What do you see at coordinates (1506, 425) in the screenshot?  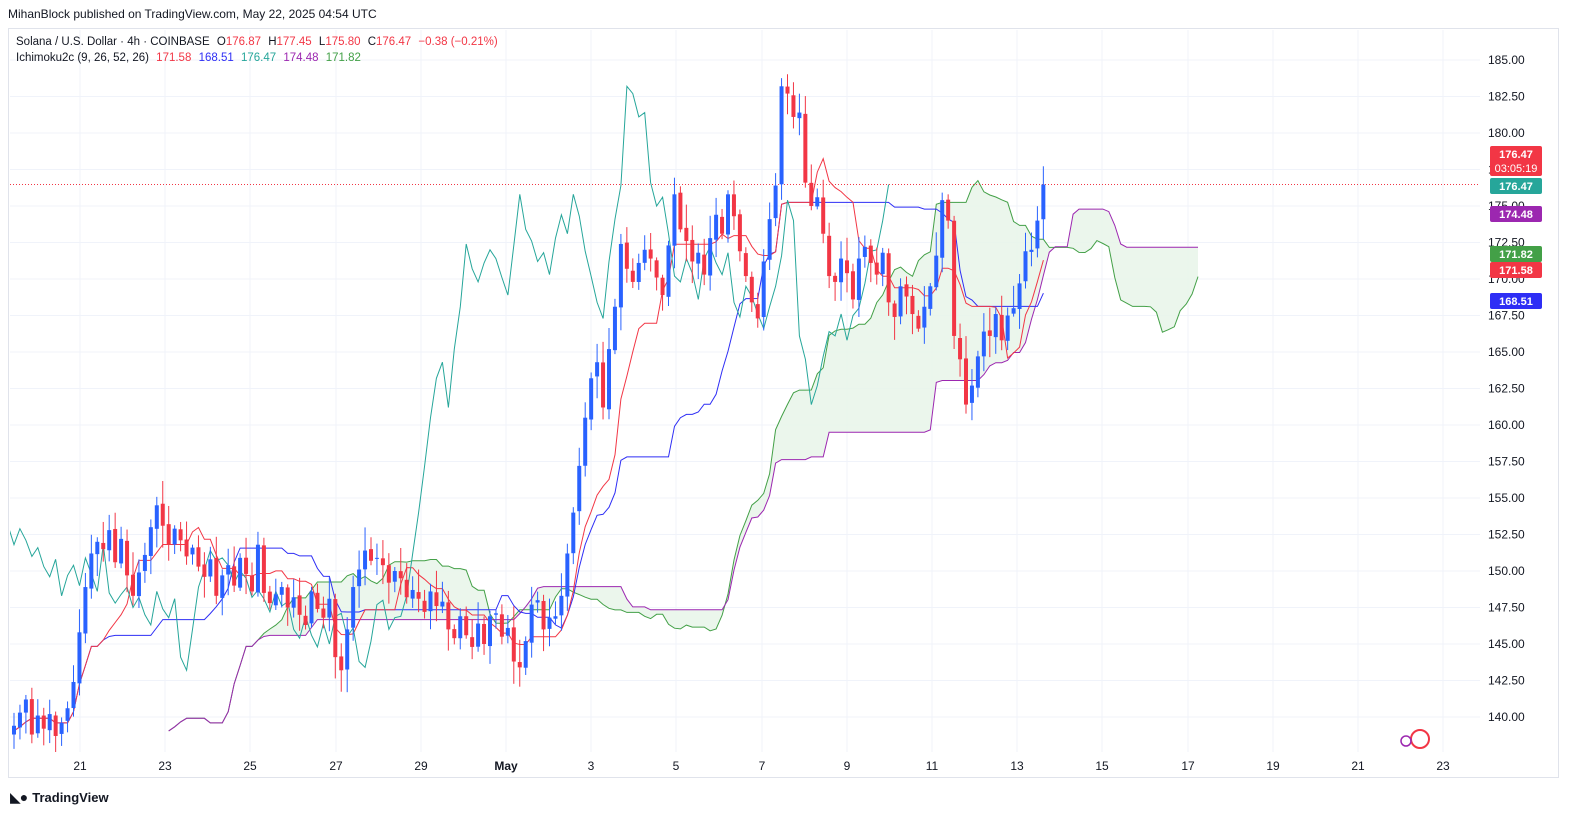 I see `y-tick-label: 160.00` at bounding box center [1506, 425].